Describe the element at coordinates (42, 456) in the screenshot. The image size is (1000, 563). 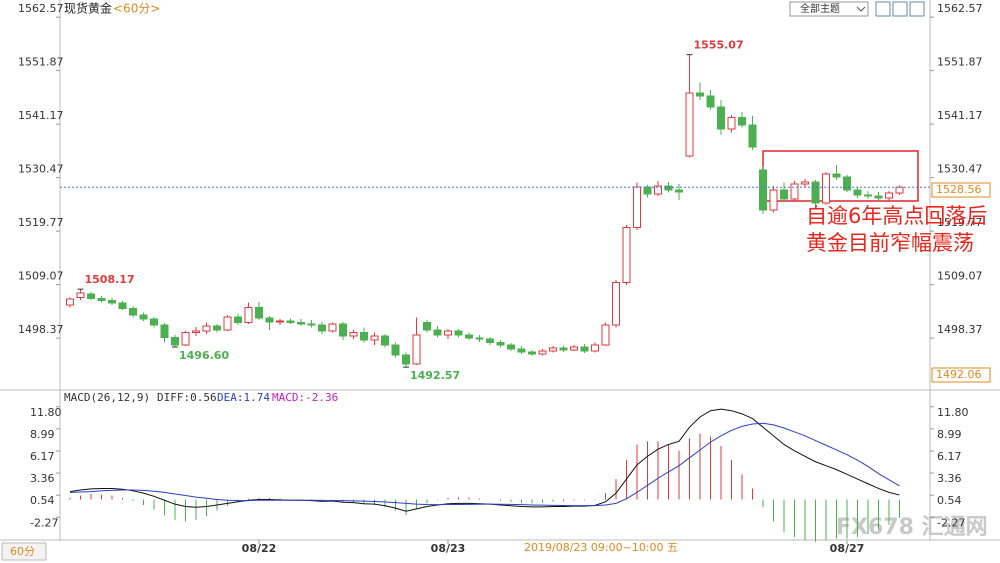
I see `macd-y-tick-label: 6.17` at that location.